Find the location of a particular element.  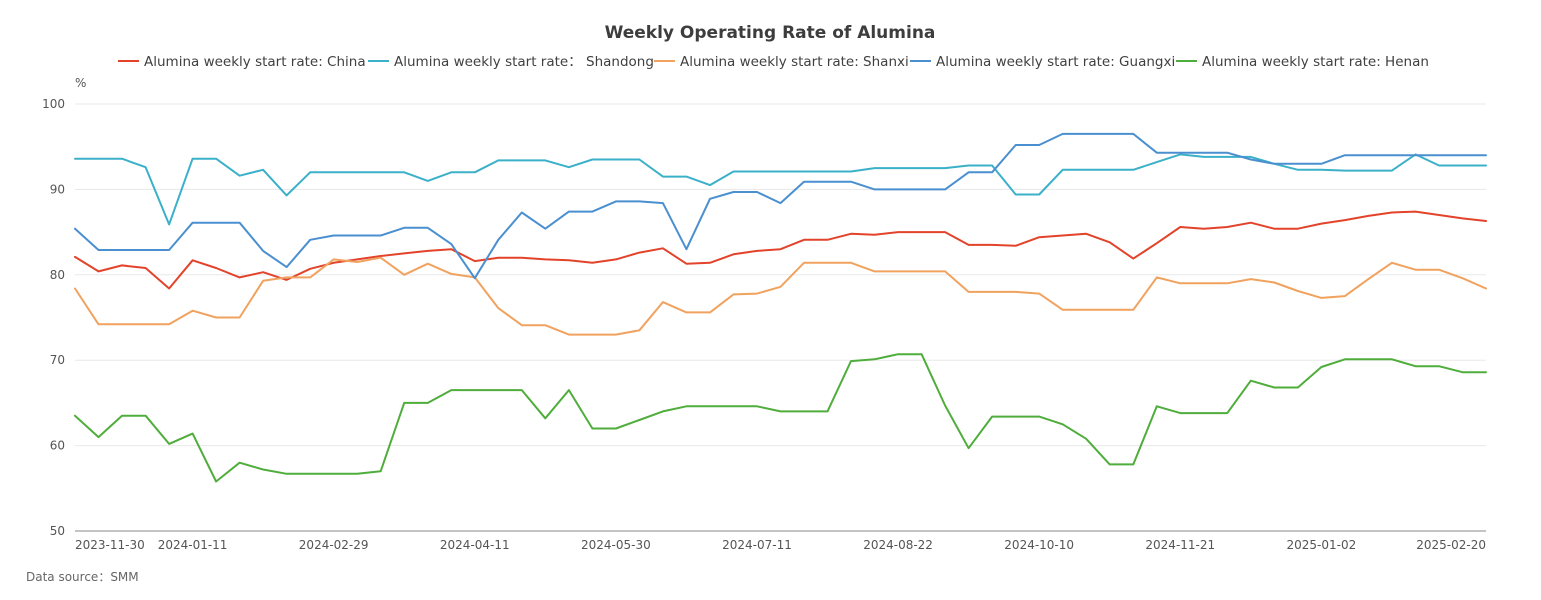

x-tick-label: 2024-01-11 is located at coordinates (193, 545).